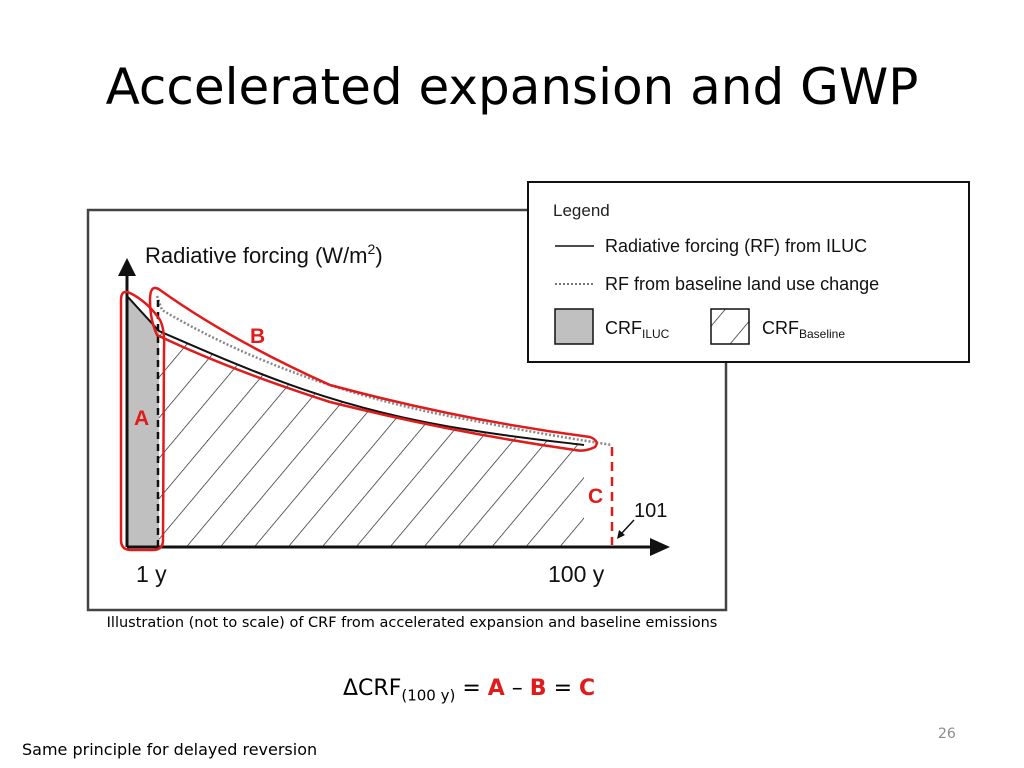 The width and height of the screenshot is (1024, 768). I want to click on y-axis-label: Radiative forcing (W/m2), so click(264, 254).